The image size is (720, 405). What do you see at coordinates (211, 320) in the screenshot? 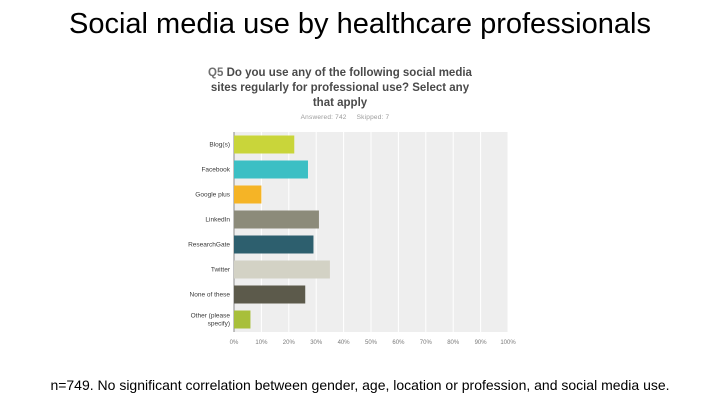
I see `category-label: Other (please specify)` at bounding box center [211, 320].